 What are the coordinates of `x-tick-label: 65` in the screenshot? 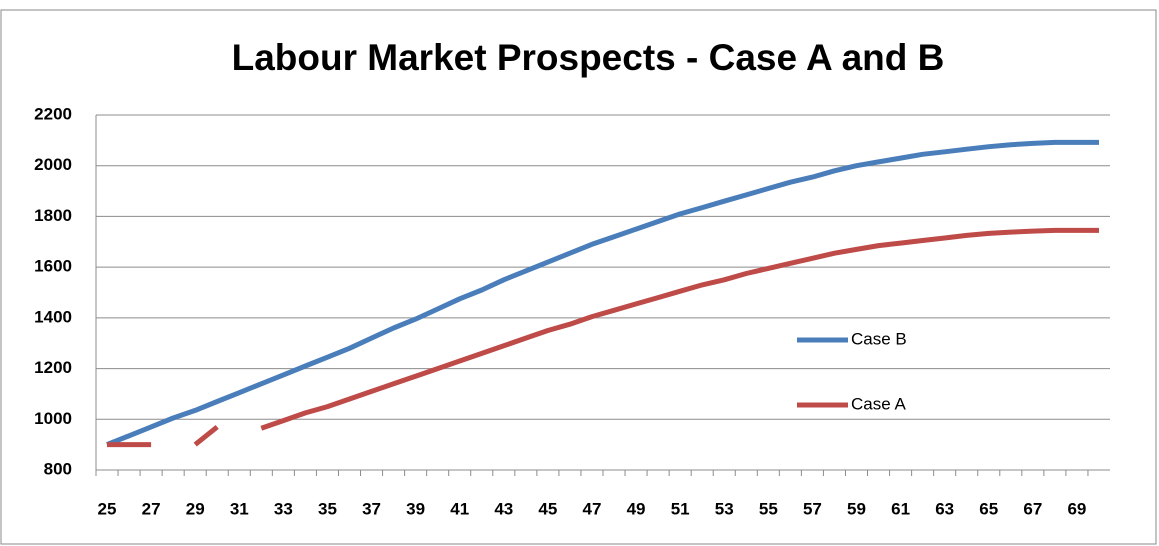 It's located at (988, 508).